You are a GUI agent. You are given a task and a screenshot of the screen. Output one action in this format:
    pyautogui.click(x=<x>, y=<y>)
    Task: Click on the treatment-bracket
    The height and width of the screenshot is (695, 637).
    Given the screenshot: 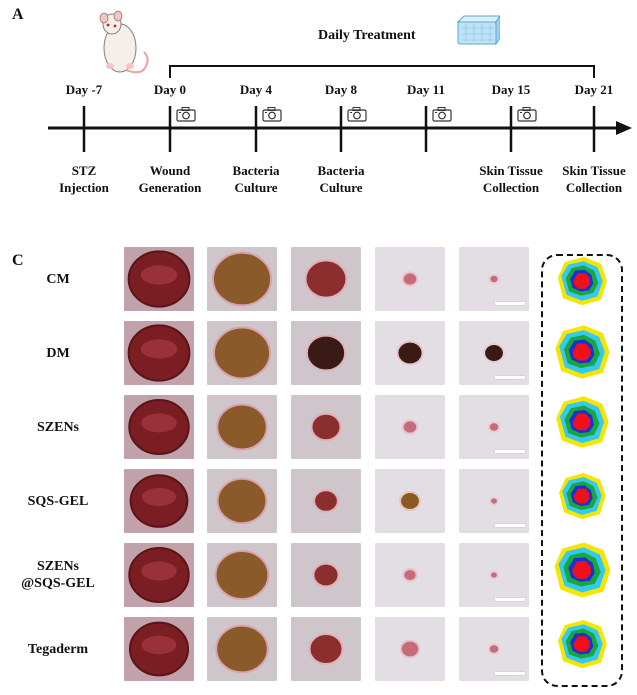 What is the action you would take?
    pyautogui.click(x=382, y=71)
    